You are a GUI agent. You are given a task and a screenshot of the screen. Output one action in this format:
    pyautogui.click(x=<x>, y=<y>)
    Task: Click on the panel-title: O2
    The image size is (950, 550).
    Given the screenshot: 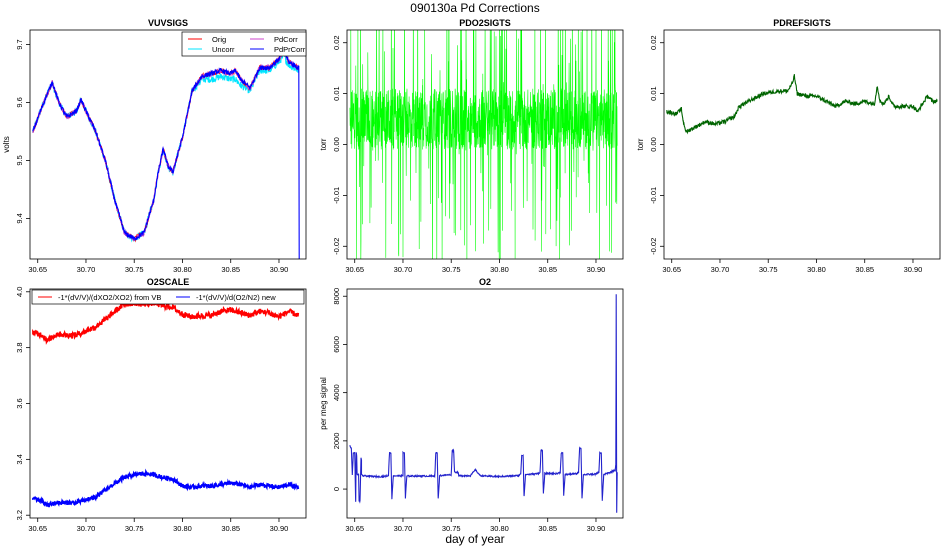 What is the action you would take?
    pyautogui.click(x=485, y=282)
    